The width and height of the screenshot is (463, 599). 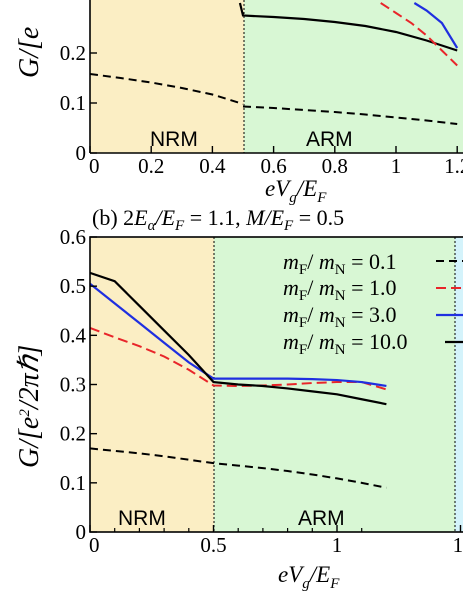 What do you see at coordinates (73, 237) in the screenshot?
I see `y-tick-label: 0.6` at bounding box center [73, 237].